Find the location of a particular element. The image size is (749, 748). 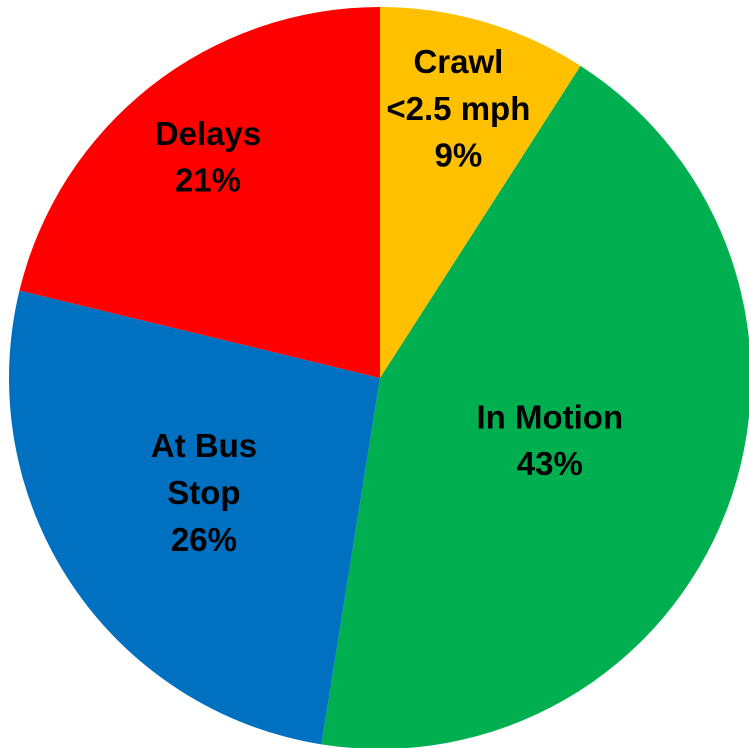

slice-label-line: <2.5 mph is located at coordinates (458, 108).